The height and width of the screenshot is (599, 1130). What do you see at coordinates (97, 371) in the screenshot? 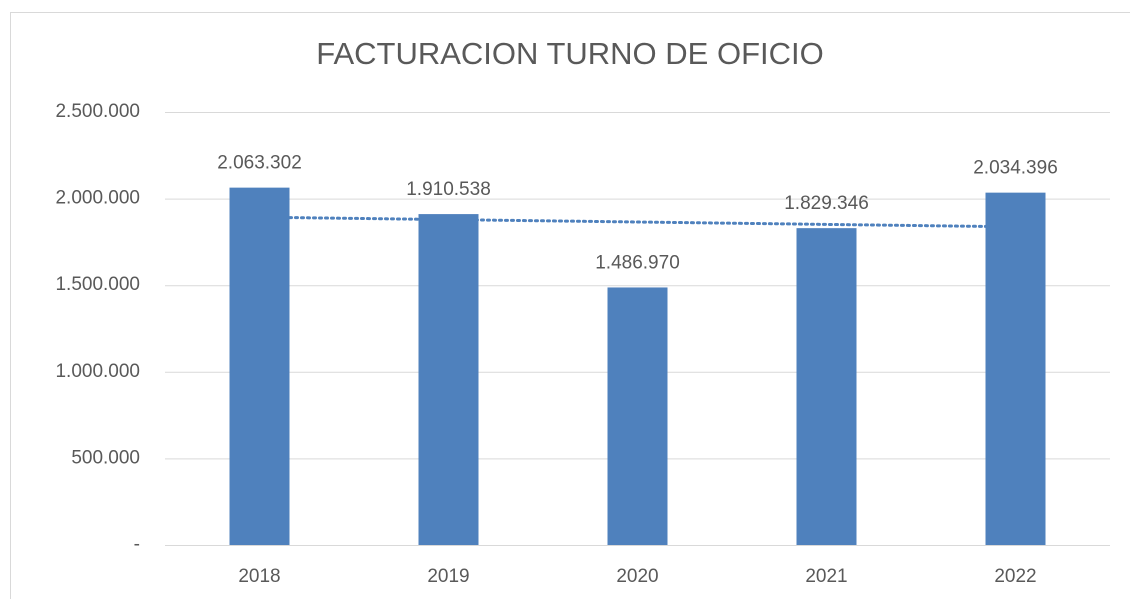
I see `y-tick-label: 1.000.000` at bounding box center [97, 371].